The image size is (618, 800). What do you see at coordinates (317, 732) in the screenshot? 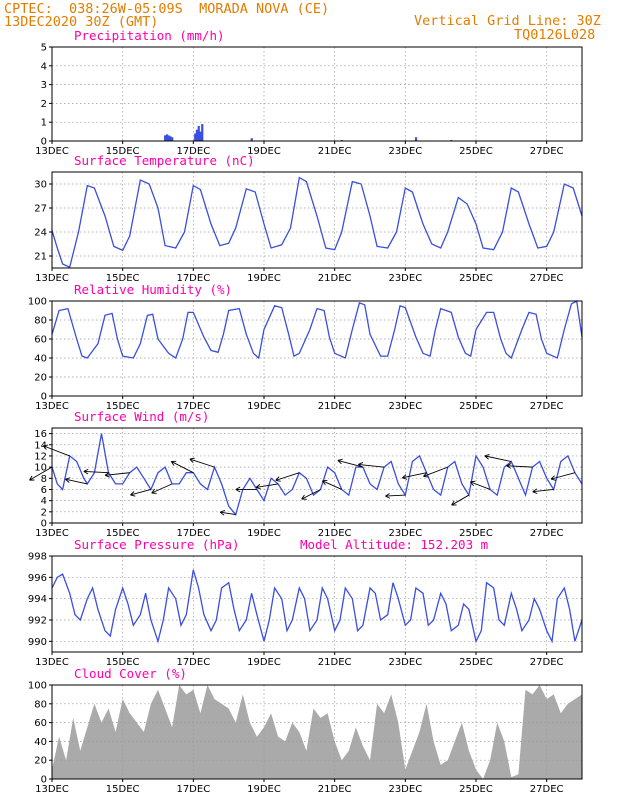
I see `cloud-frame` at bounding box center [317, 732].